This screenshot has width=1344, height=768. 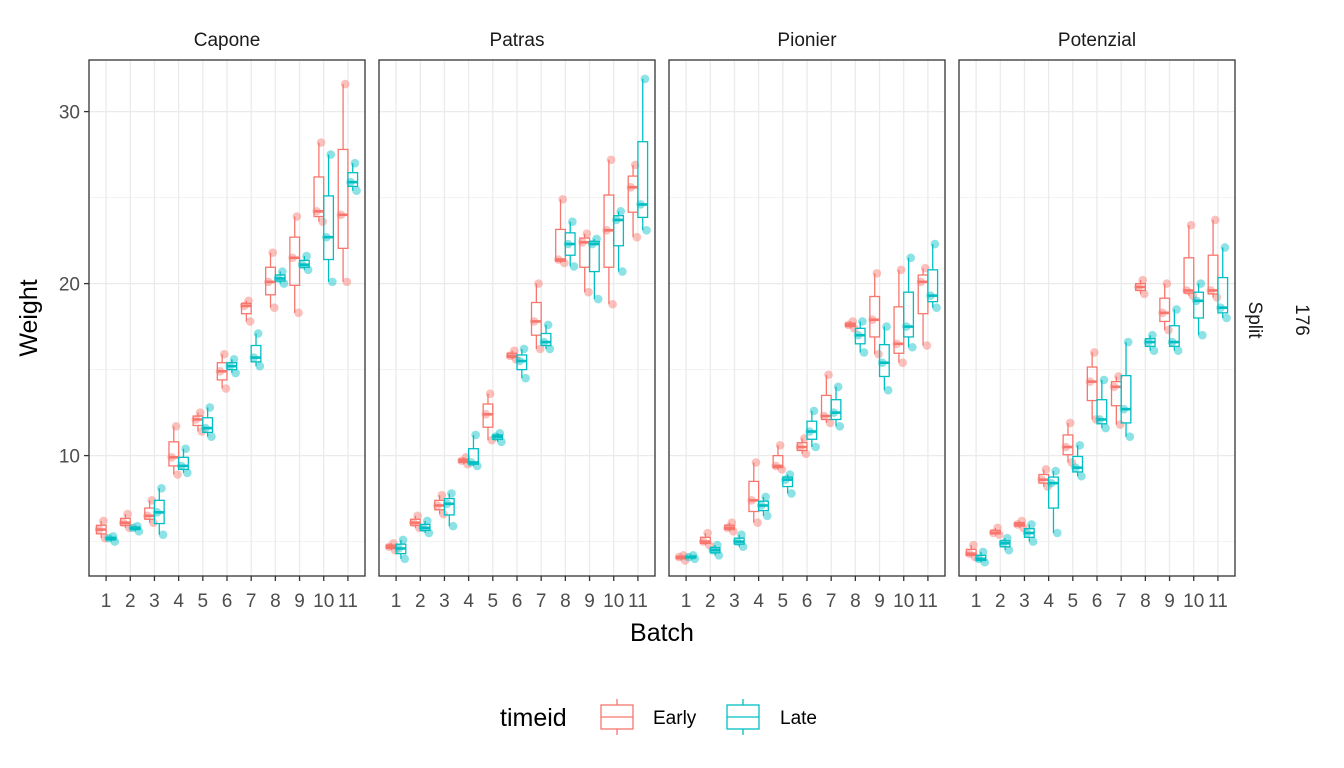 I want to click on x-axis-title: Batch, so click(x=662, y=633).